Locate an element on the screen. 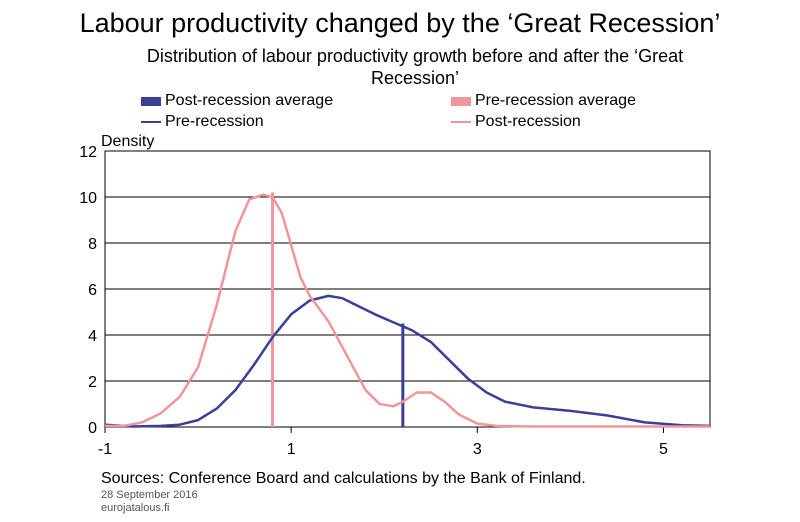 Image resolution: width=800 pixels, height=522 pixels. legend-item-pre-recession: Pre-recession is located at coordinates (202, 122).